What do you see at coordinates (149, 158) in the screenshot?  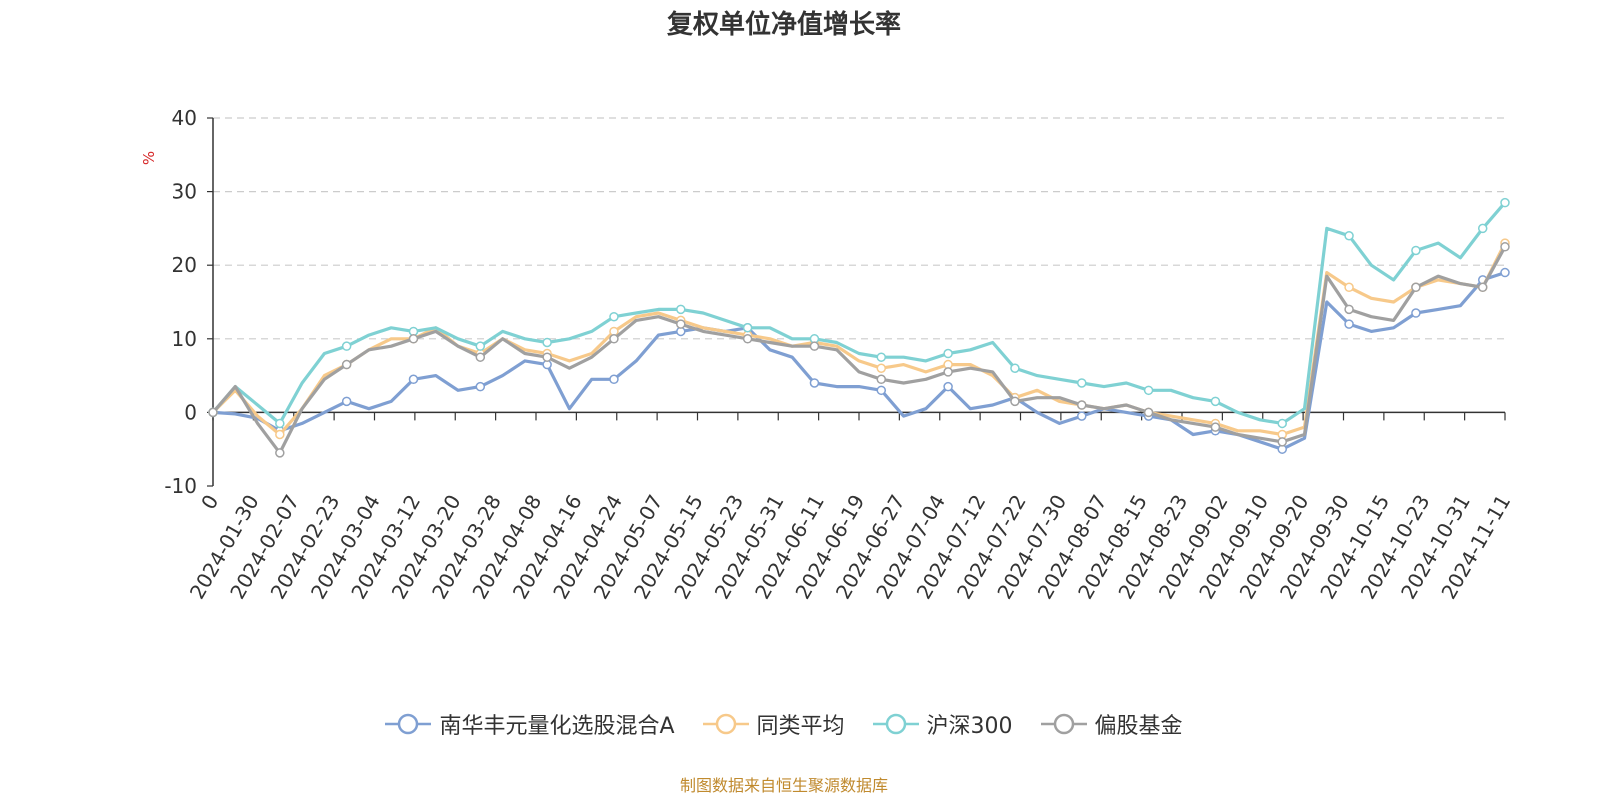 I see `y-axis-unit: %` at bounding box center [149, 158].